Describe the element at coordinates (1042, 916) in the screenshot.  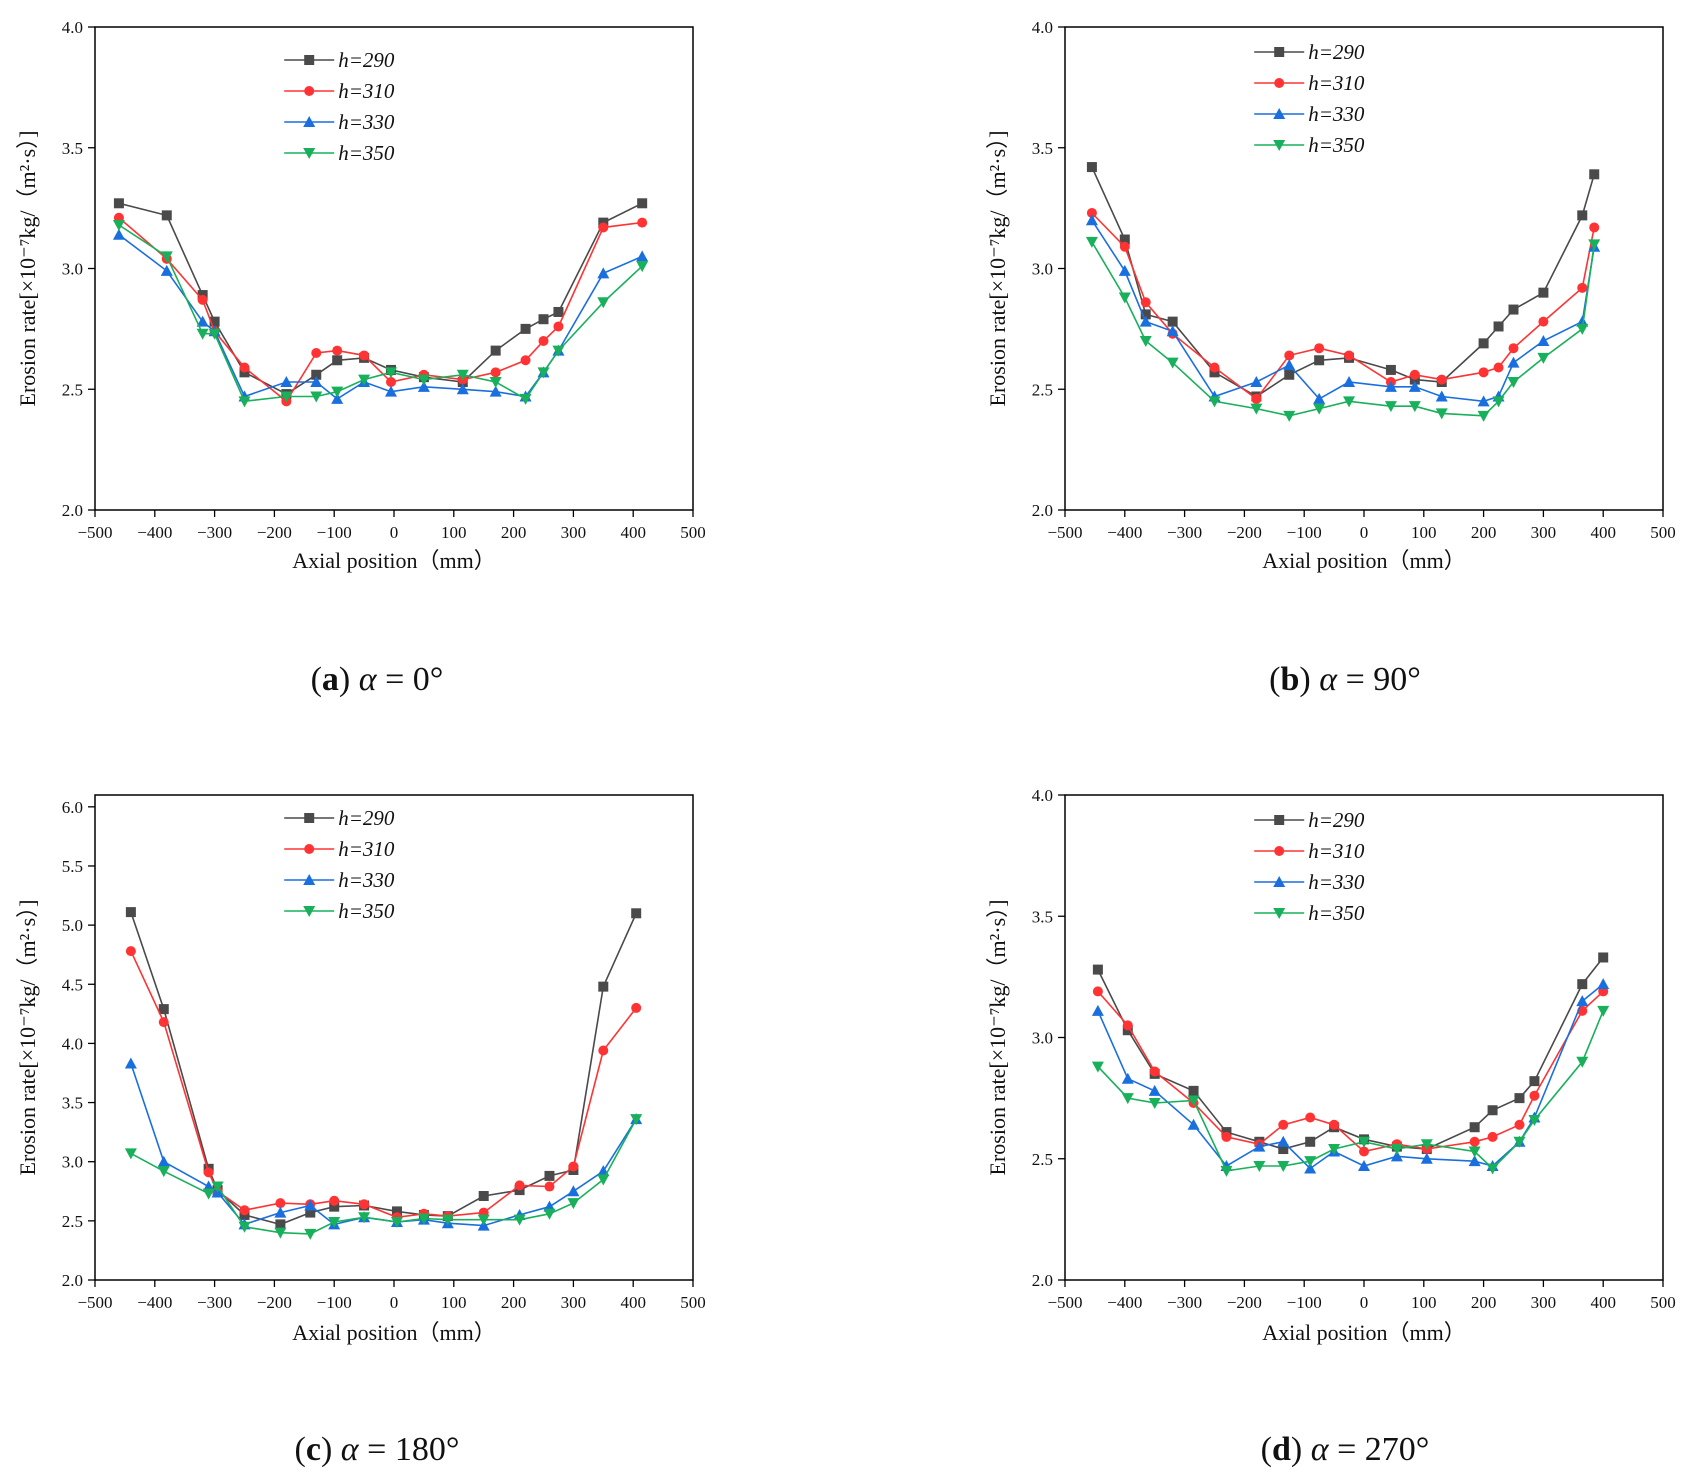
I see `y-tick-label: 3.5` at that location.